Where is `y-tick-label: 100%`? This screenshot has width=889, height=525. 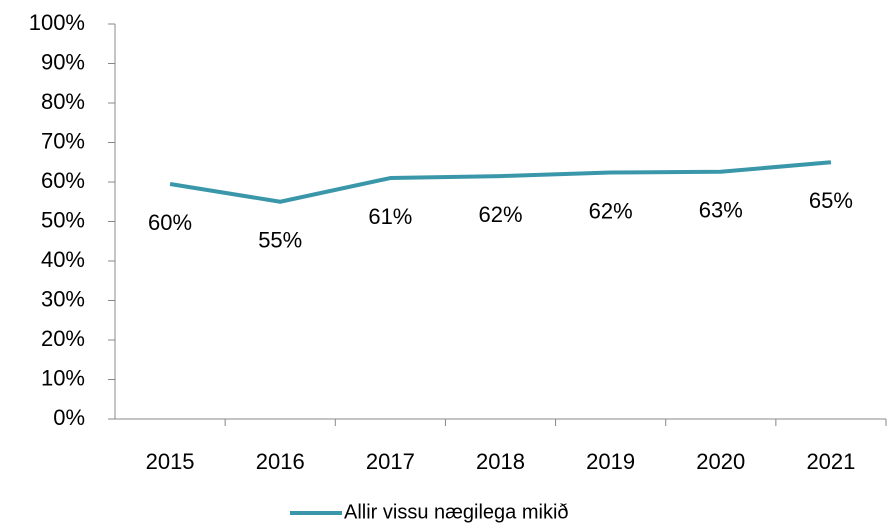
y-tick-label: 100% is located at coordinates (57, 22).